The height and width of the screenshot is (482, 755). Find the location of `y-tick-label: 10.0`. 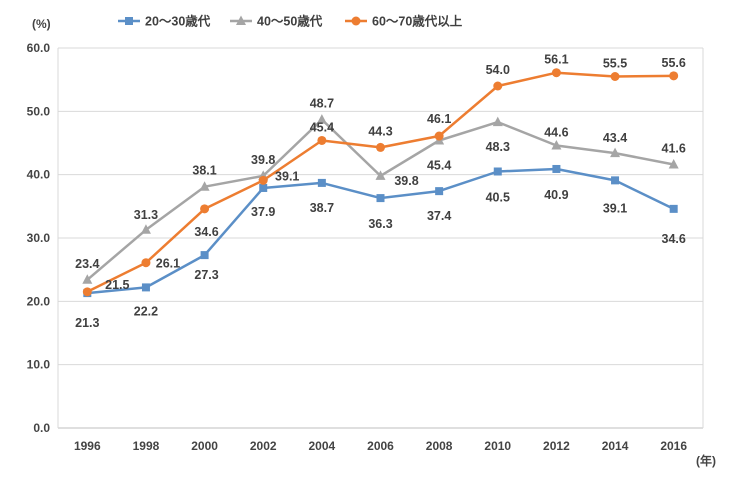

y-tick-label: 10.0 is located at coordinates (39, 365).